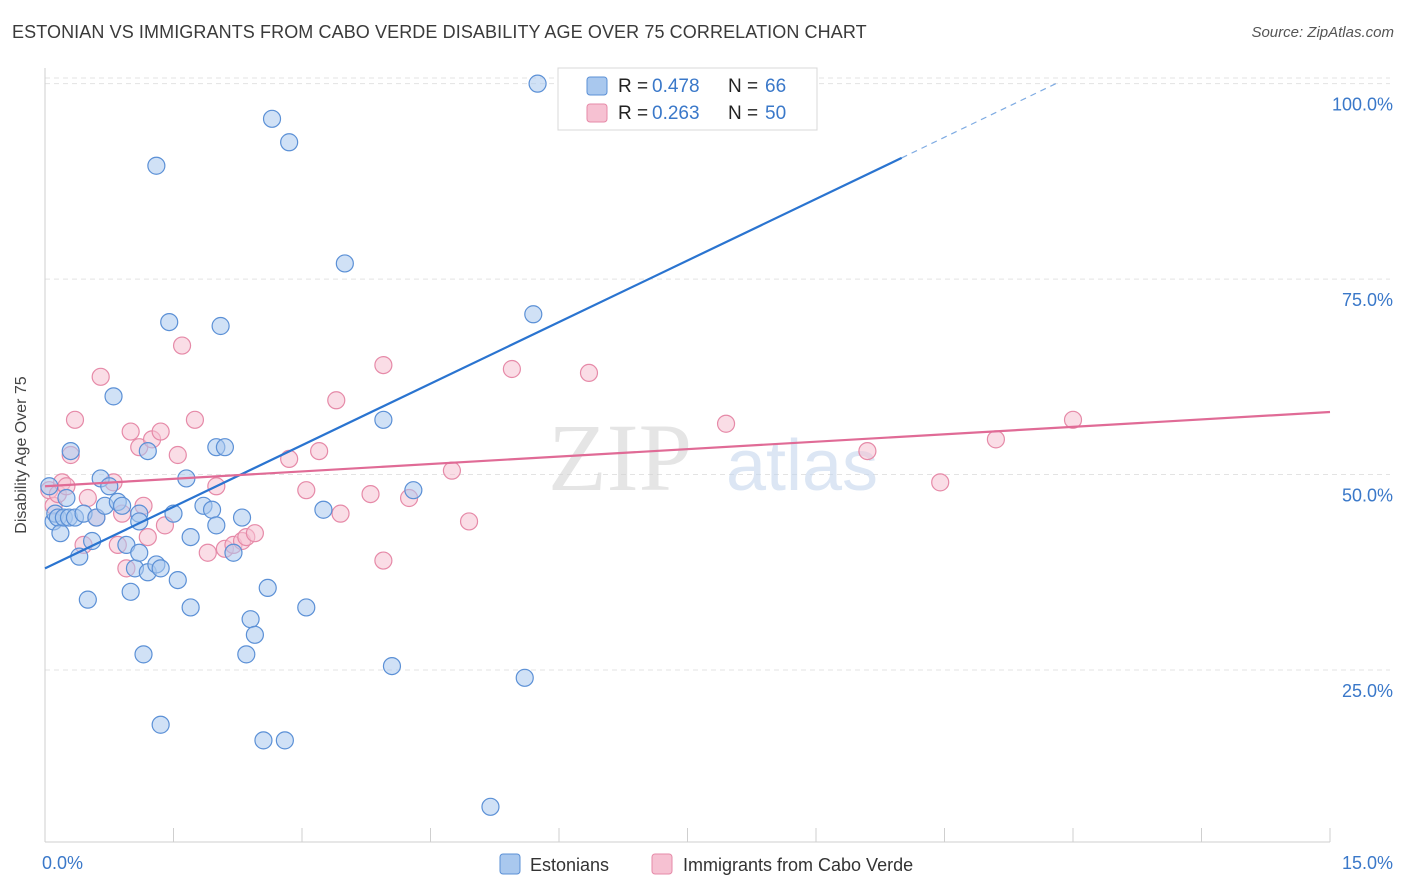  Describe the element at coordinates (662, 864) in the screenshot. I see `bottom-legend-swatch-cabo-verde` at that location.